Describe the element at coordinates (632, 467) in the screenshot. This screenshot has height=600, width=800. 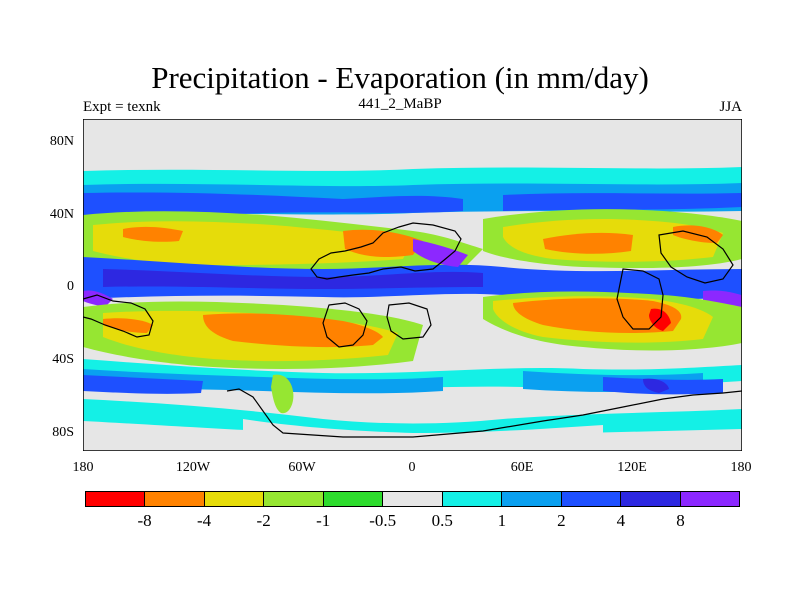
I see `xtick-120e: 120E` at that location.